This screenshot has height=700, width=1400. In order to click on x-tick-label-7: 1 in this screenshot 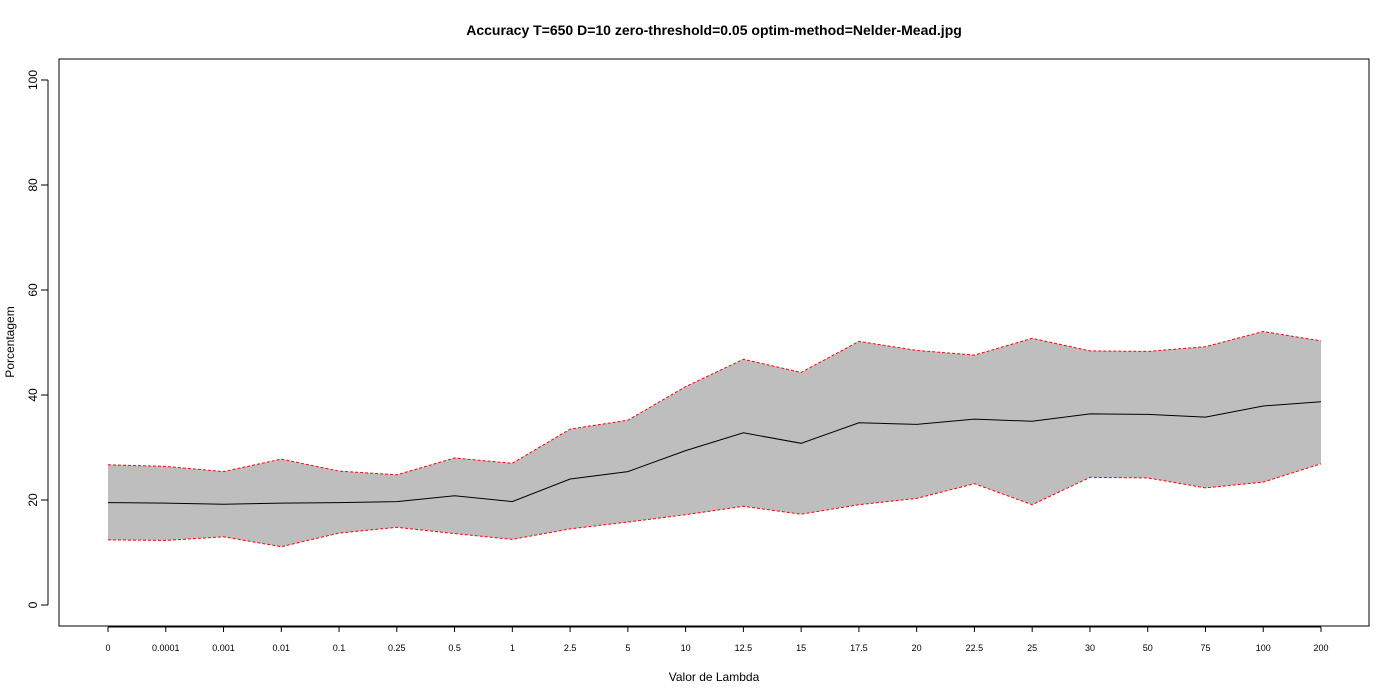, I will do `click(512, 648)`.